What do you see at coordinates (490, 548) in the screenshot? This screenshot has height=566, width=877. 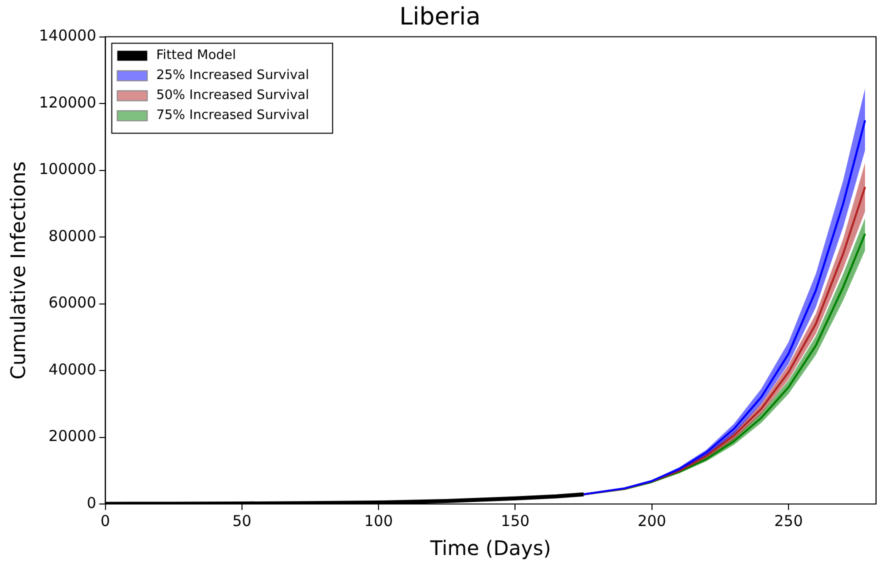 I see `x-axis-title: Time (Days)` at bounding box center [490, 548].